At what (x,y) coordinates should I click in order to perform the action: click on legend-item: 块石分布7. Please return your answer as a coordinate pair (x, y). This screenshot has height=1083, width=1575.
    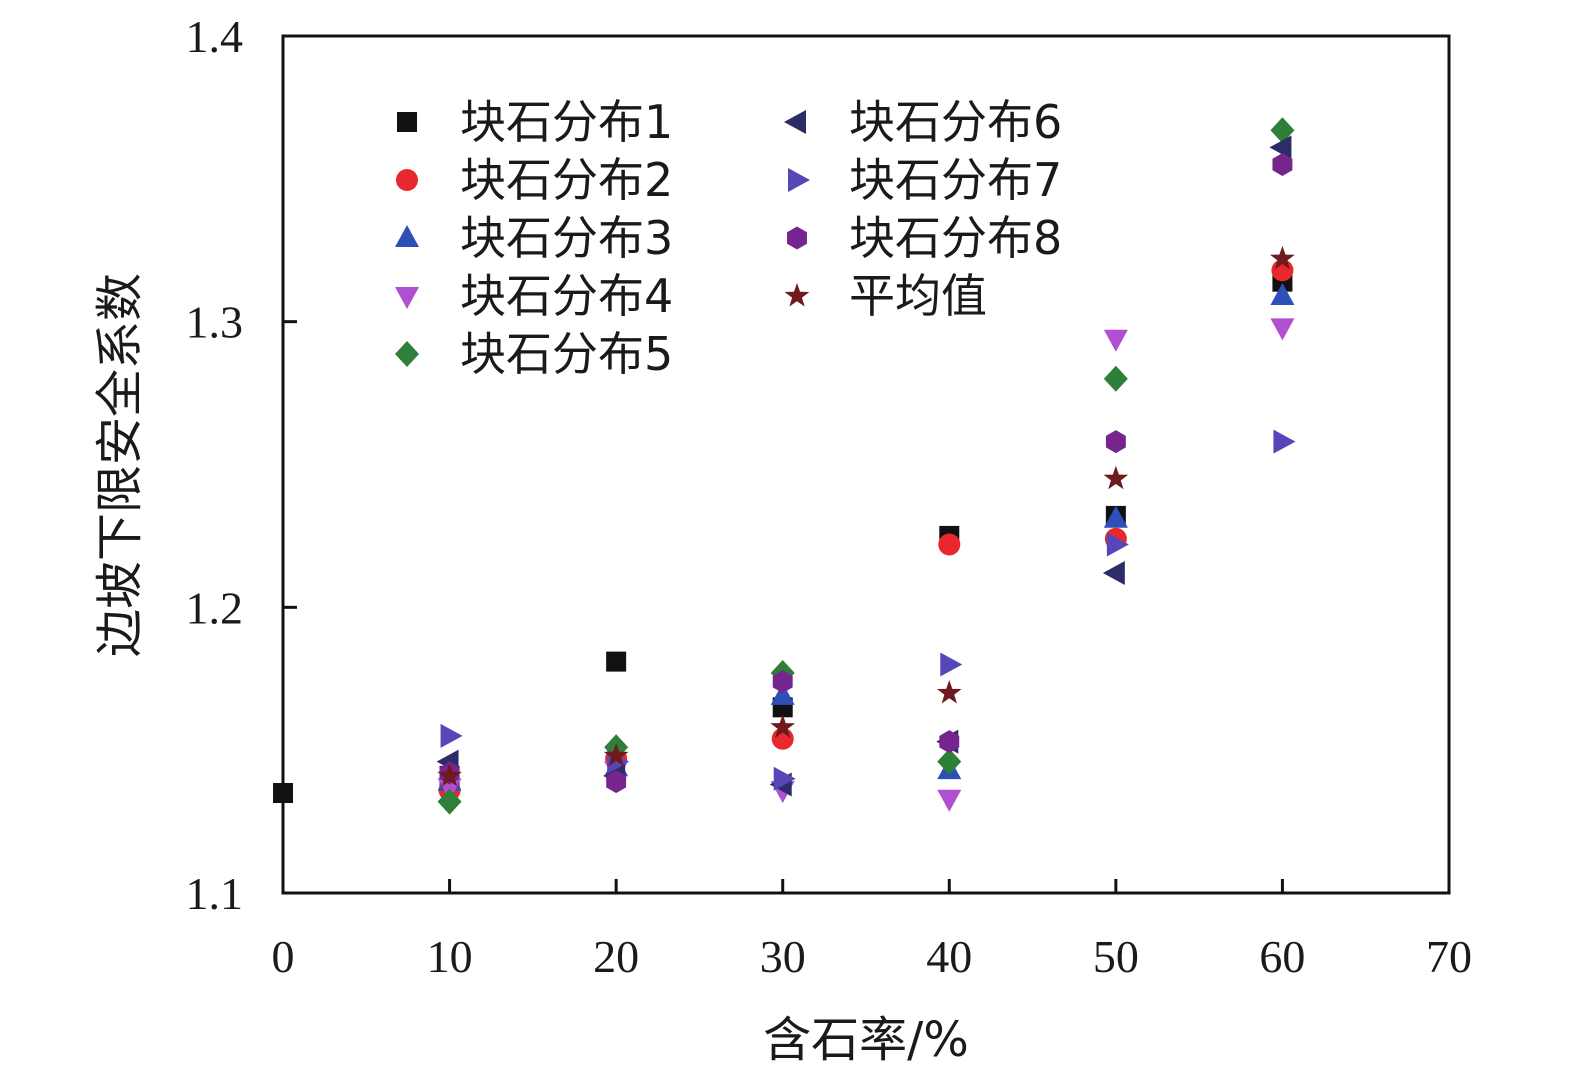
    Looking at the image, I should click on (925, 180).